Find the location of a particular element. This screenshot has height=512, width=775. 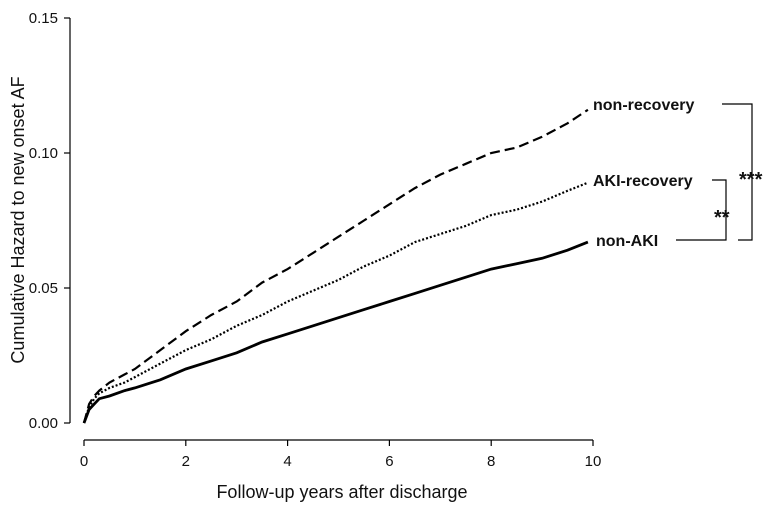

x-tick-label: 2 is located at coordinates (186, 461).